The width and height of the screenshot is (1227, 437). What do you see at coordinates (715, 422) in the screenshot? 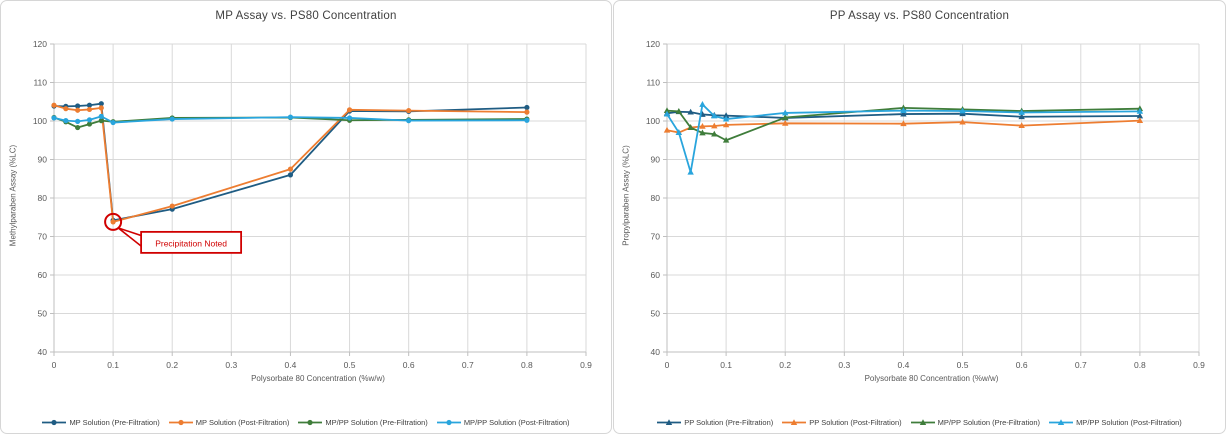
I see `legend-item: PP Solution (Pre-Filtration)` at bounding box center [715, 422].